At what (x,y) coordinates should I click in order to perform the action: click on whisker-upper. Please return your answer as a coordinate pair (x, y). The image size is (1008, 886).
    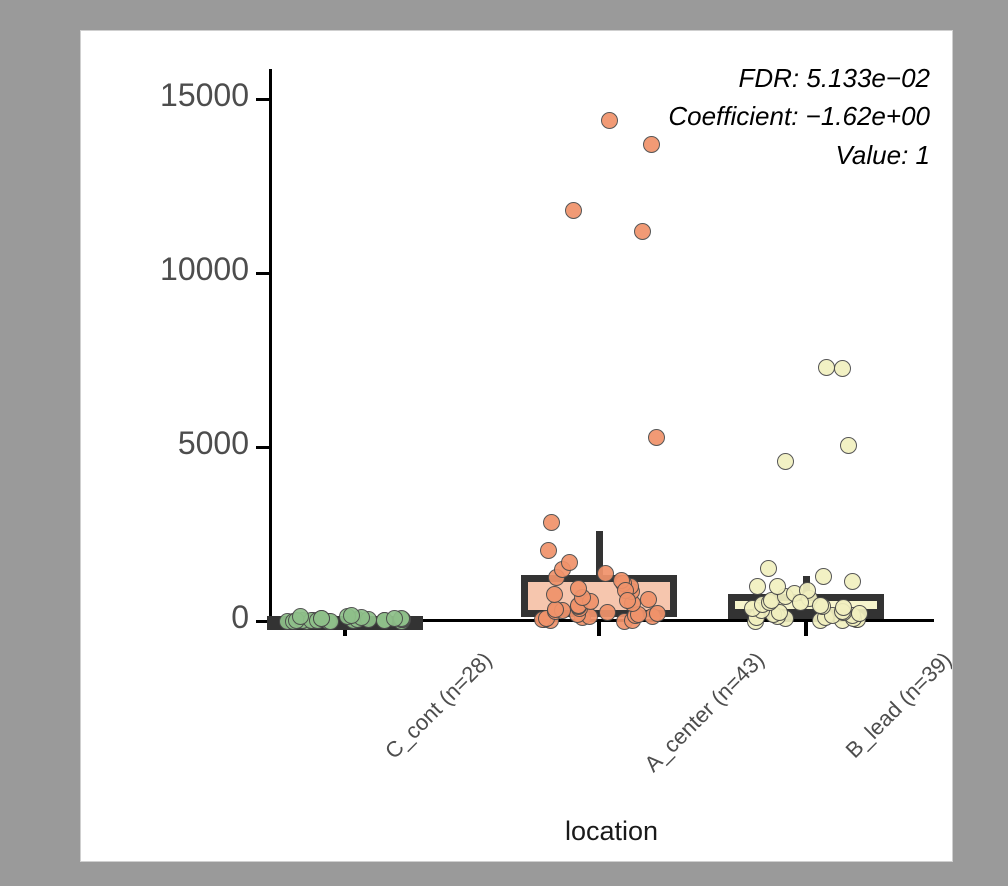
    Looking at the image, I should click on (599, 554).